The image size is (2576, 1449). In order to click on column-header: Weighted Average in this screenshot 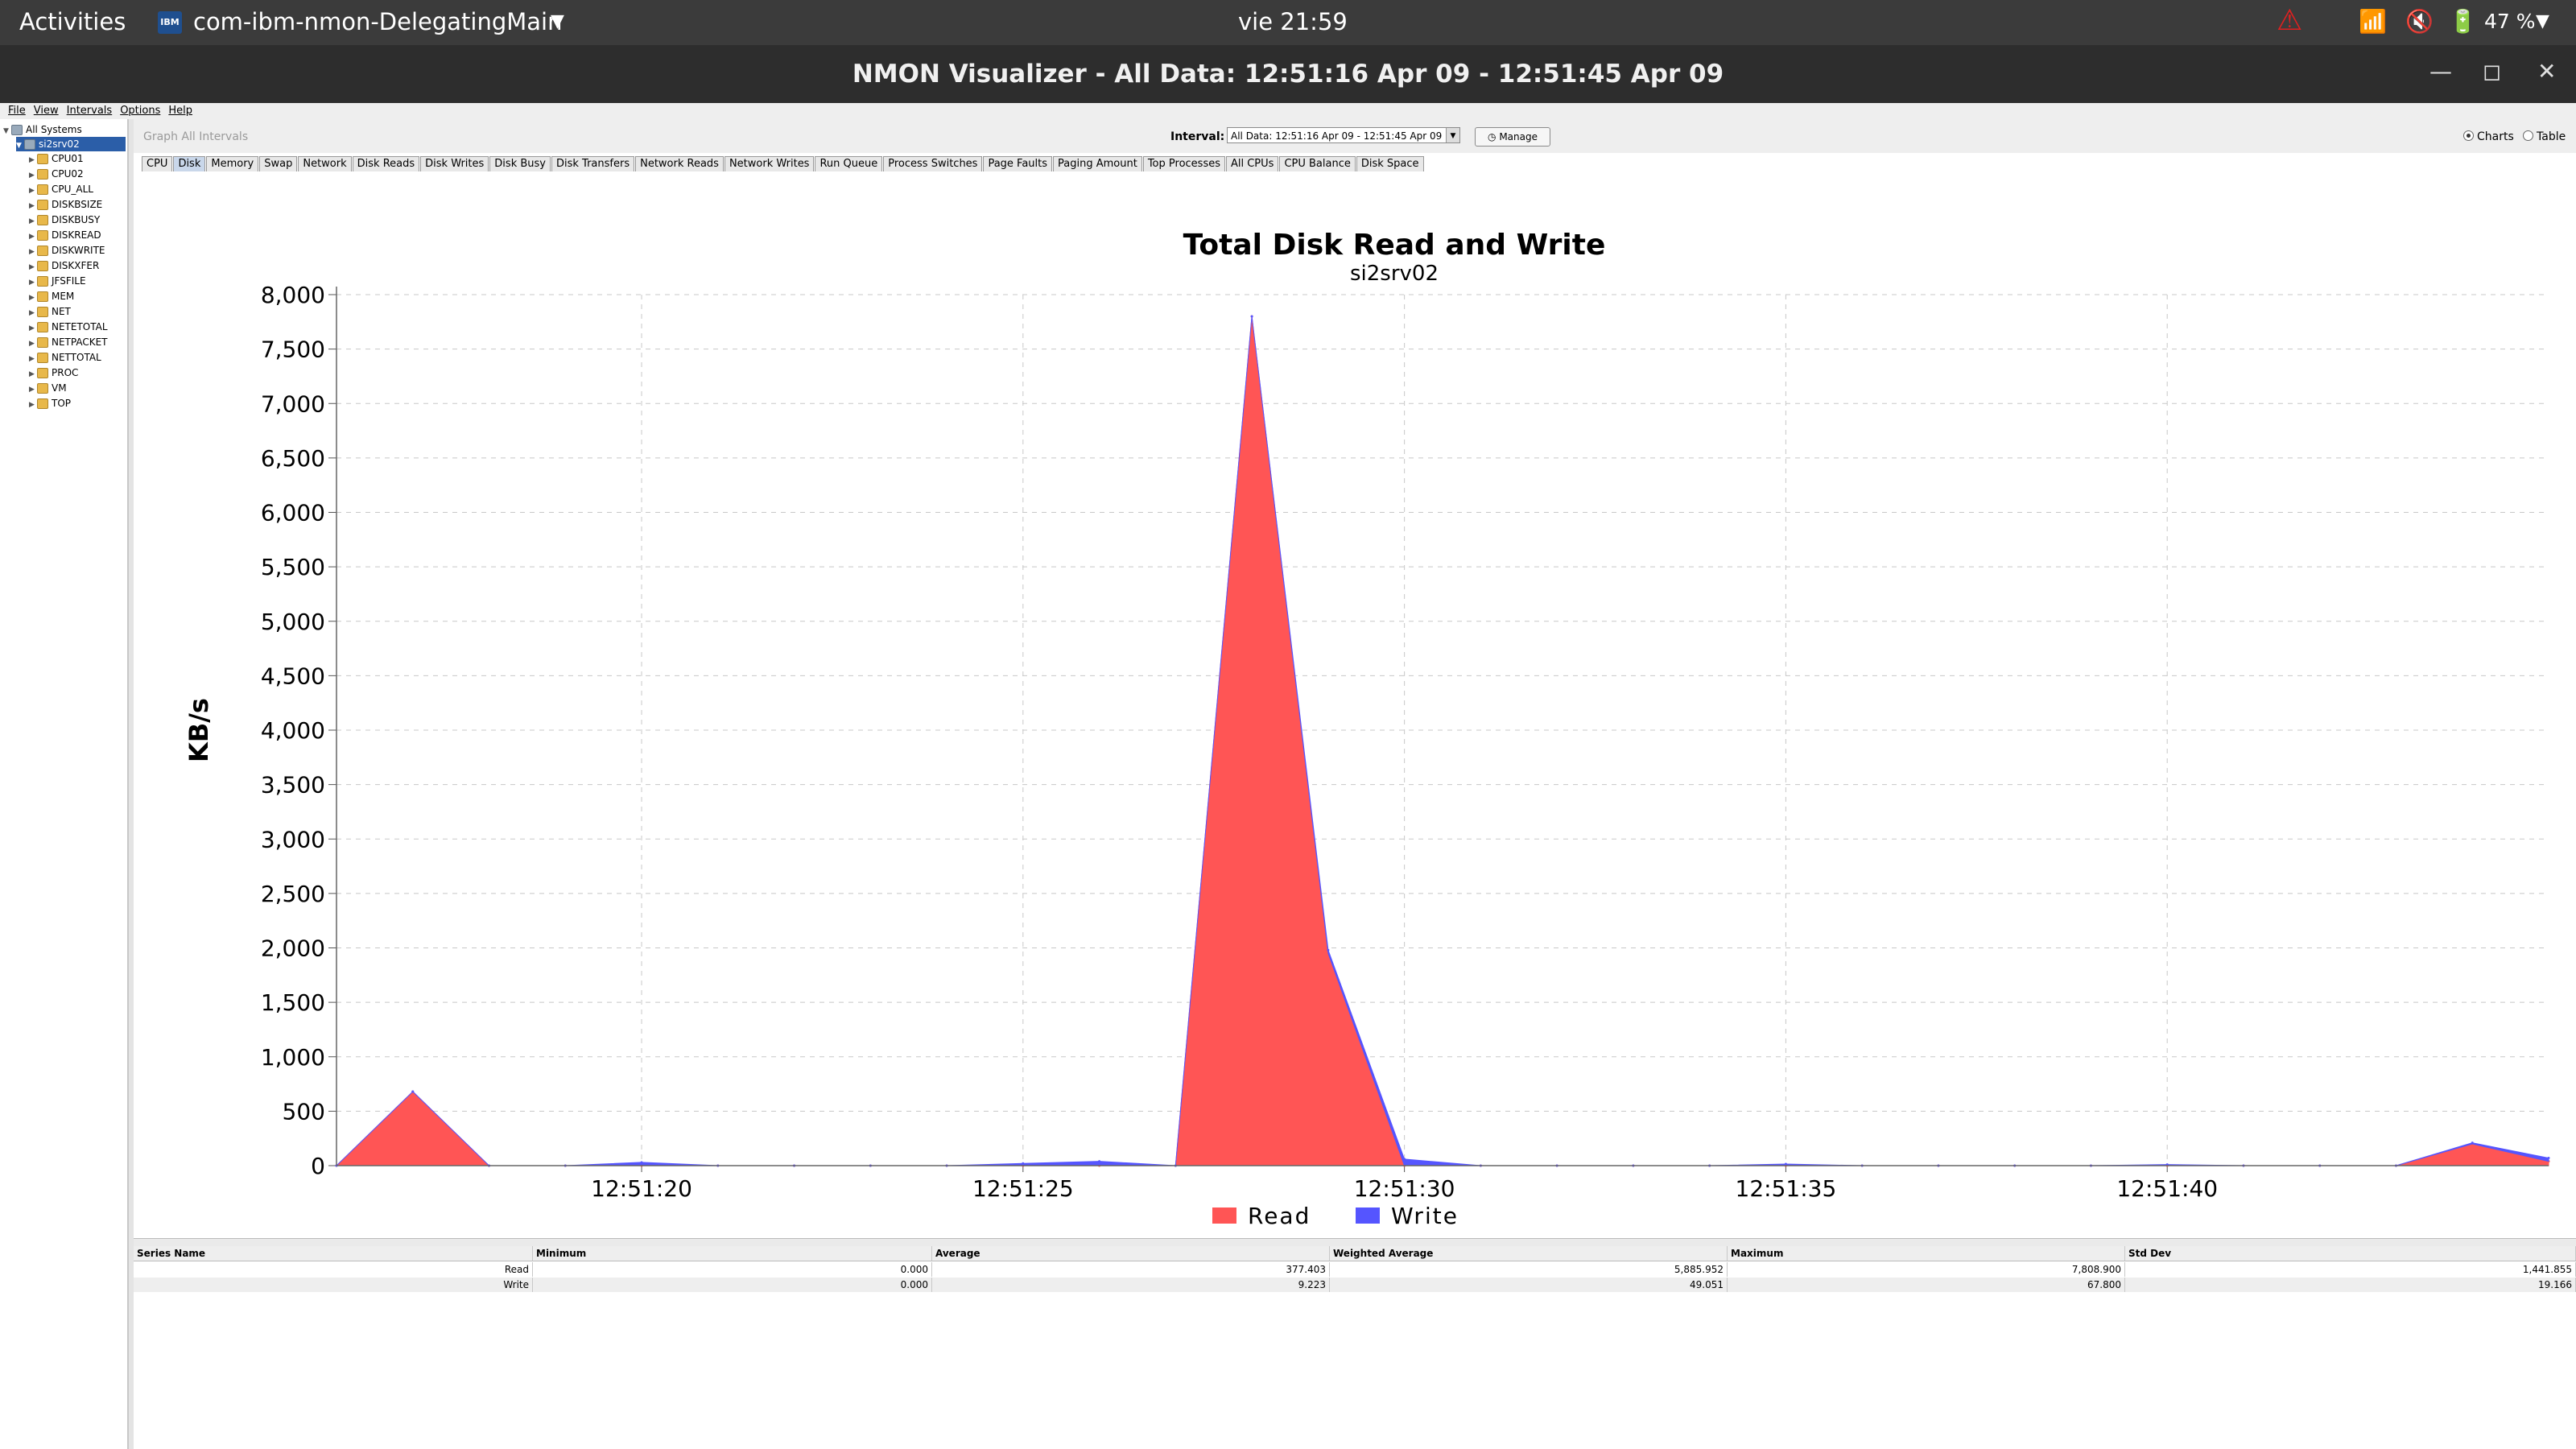, I will do `click(1529, 1253)`.